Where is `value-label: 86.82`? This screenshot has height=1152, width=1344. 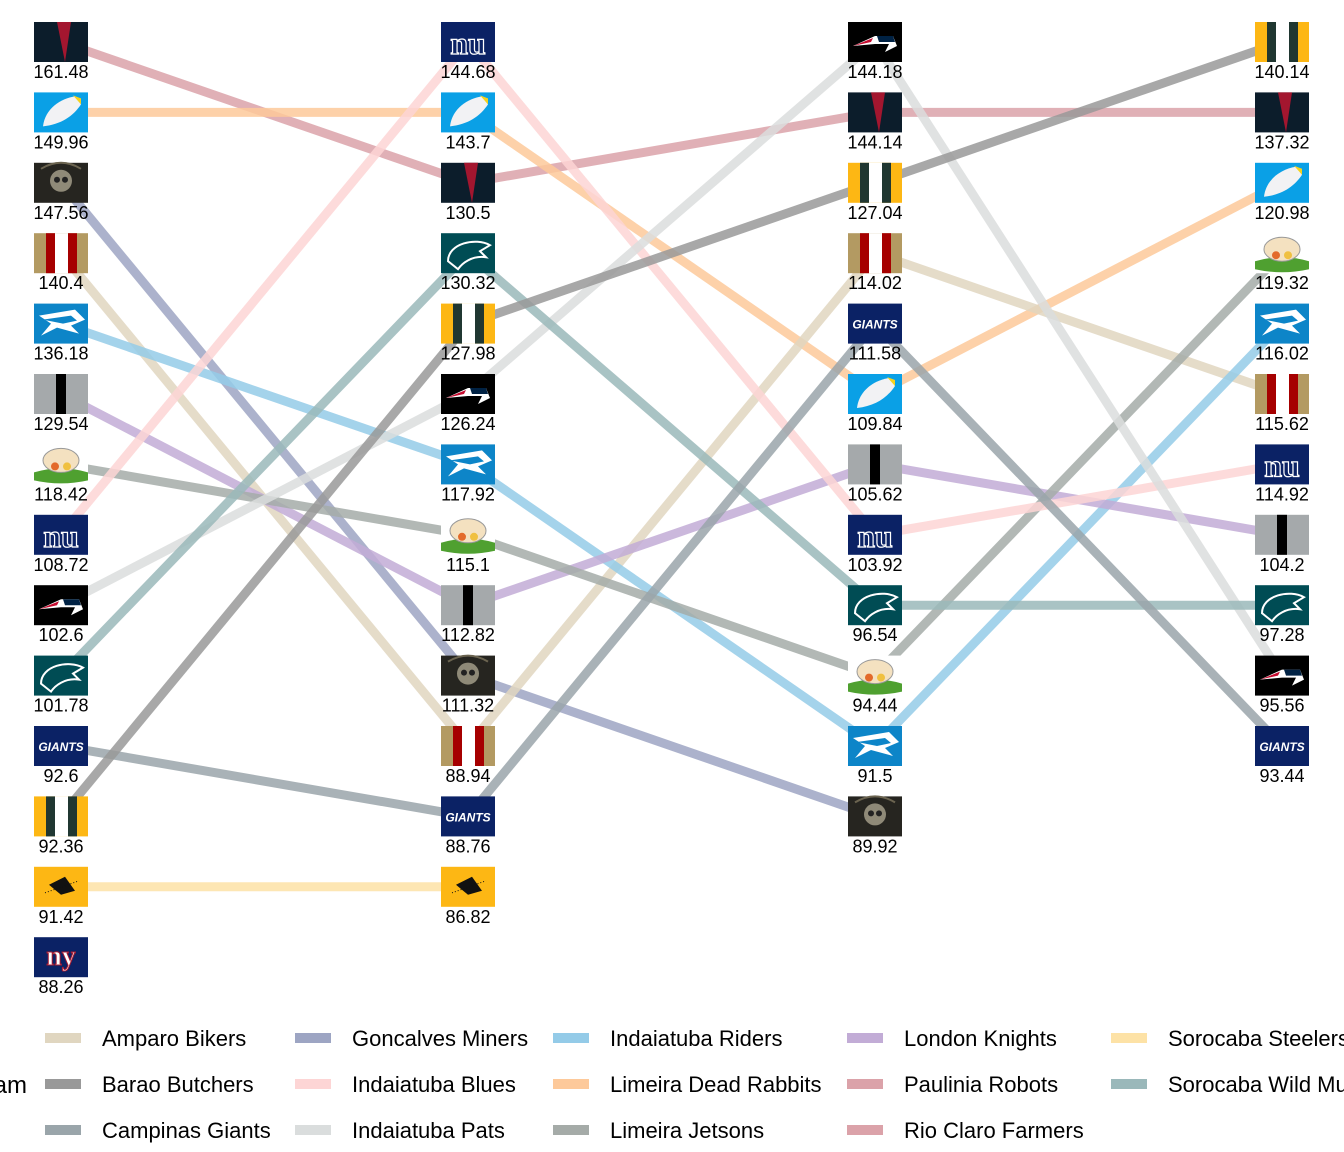 value-label: 86.82 is located at coordinates (467, 917).